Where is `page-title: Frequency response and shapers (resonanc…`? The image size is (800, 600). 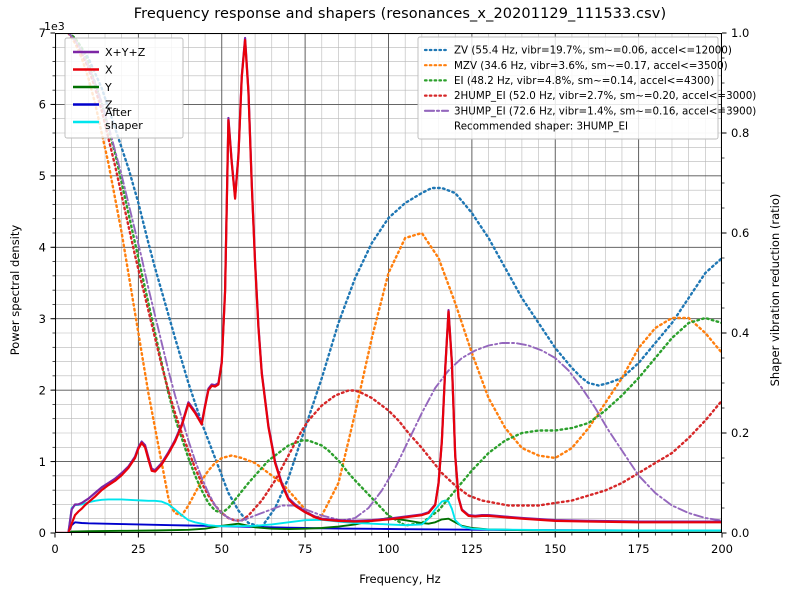
page-title: Frequency response and shapers (resonanc… is located at coordinates (400, 14).